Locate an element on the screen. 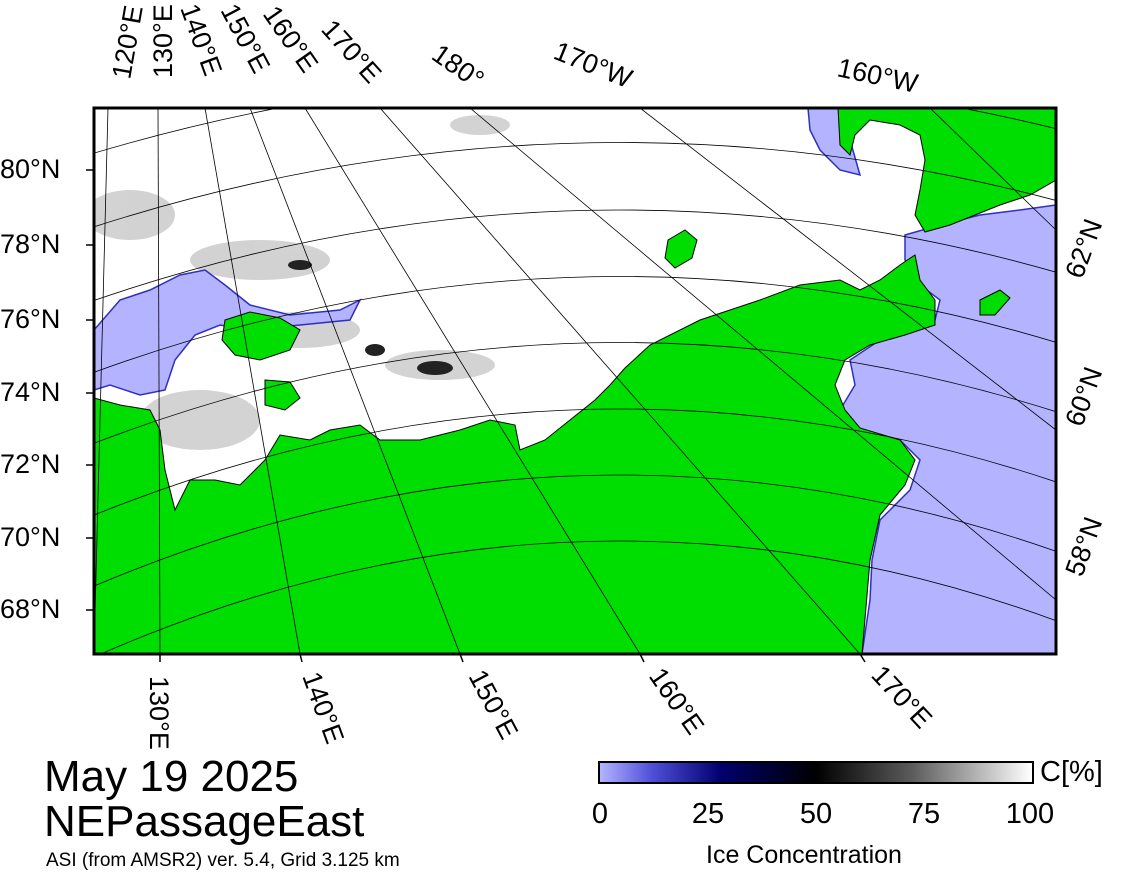  ice-texture is located at coordinates (302, 282).